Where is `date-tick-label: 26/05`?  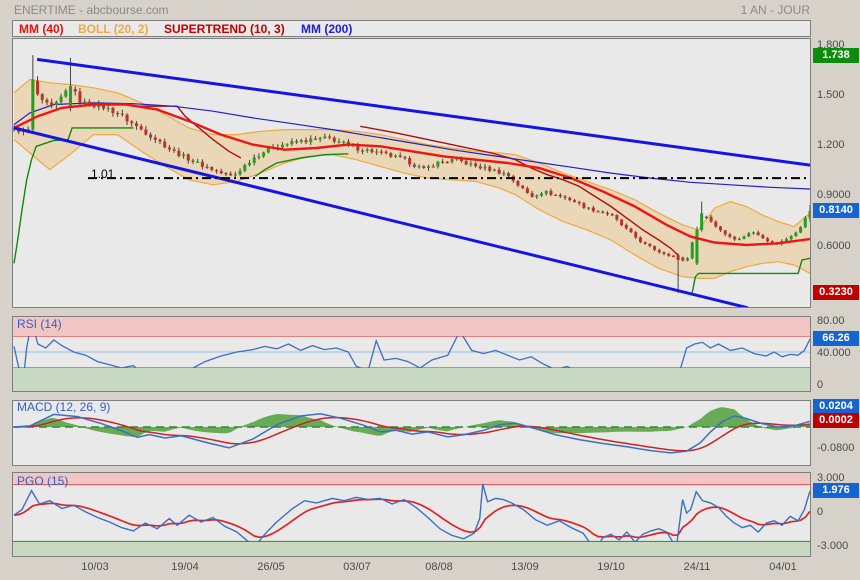
date-tick-label: 26/05 is located at coordinates (271, 567).